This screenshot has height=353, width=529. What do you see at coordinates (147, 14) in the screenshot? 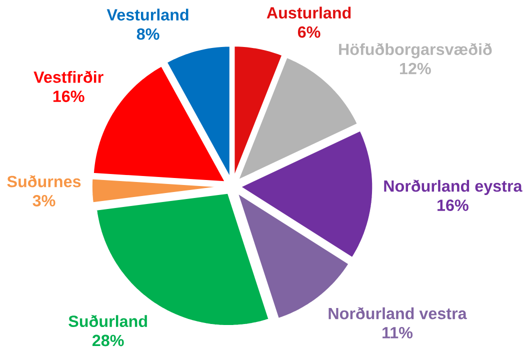
I see `slice-label: Vesturland` at bounding box center [147, 14].